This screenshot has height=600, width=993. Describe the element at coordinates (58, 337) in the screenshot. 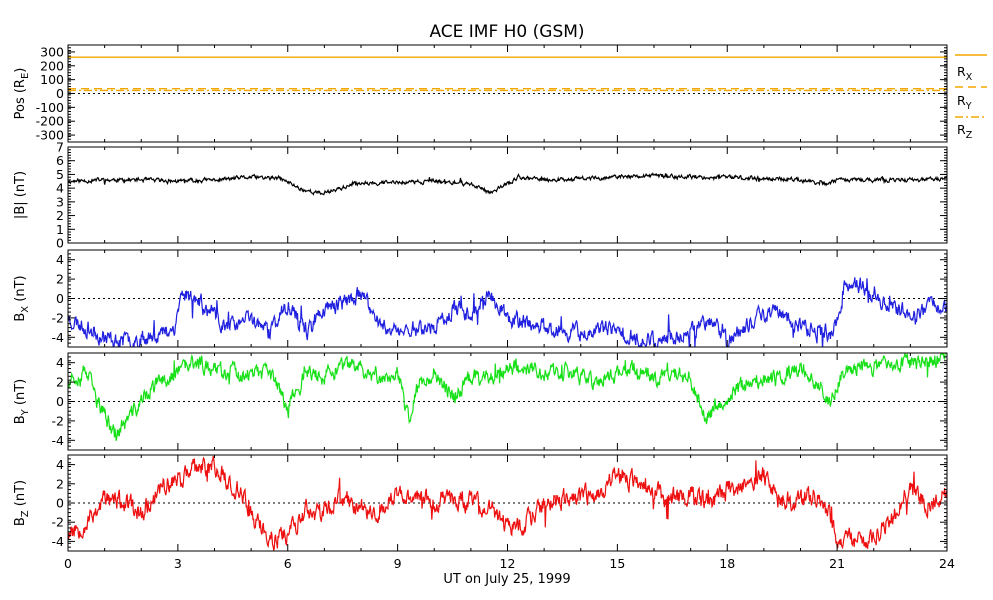

I see `ytick-label-bx: -4` at that location.